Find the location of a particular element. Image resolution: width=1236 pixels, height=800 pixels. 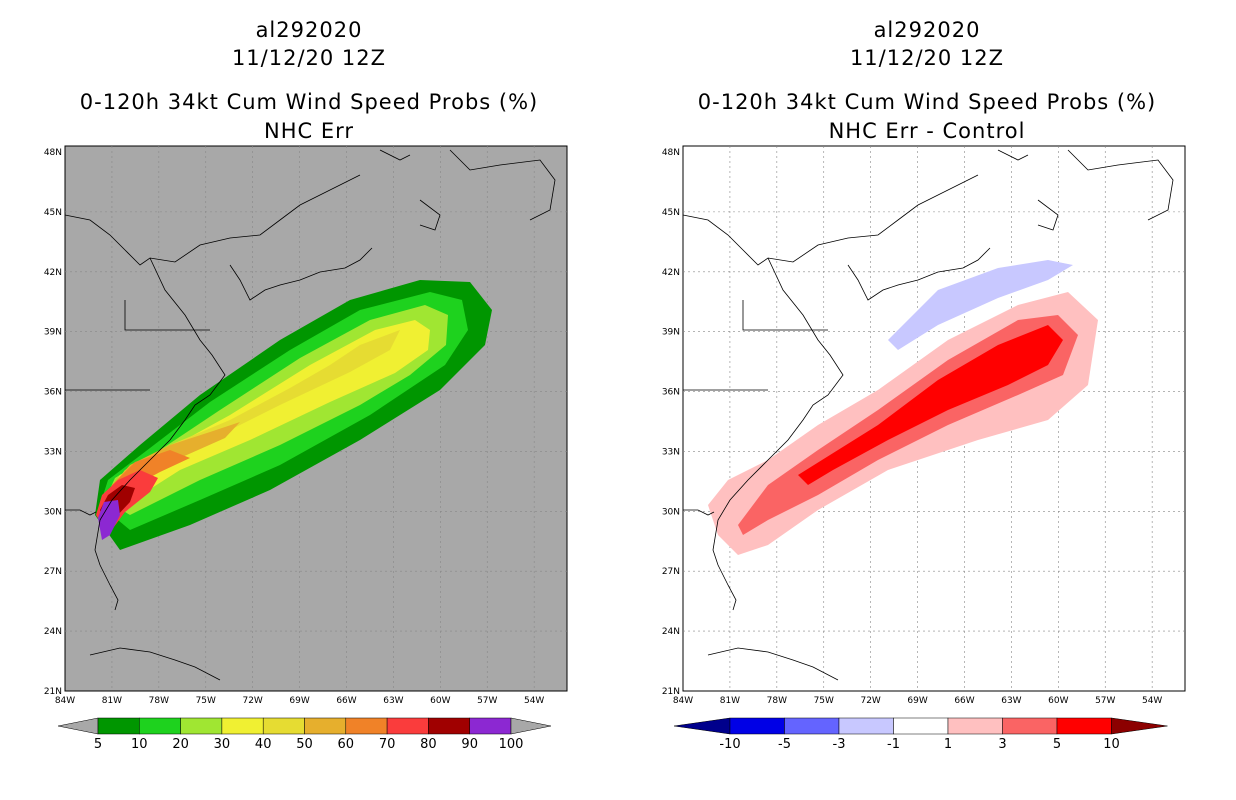

colorbar-label: 50 is located at coordinates (304, 744).